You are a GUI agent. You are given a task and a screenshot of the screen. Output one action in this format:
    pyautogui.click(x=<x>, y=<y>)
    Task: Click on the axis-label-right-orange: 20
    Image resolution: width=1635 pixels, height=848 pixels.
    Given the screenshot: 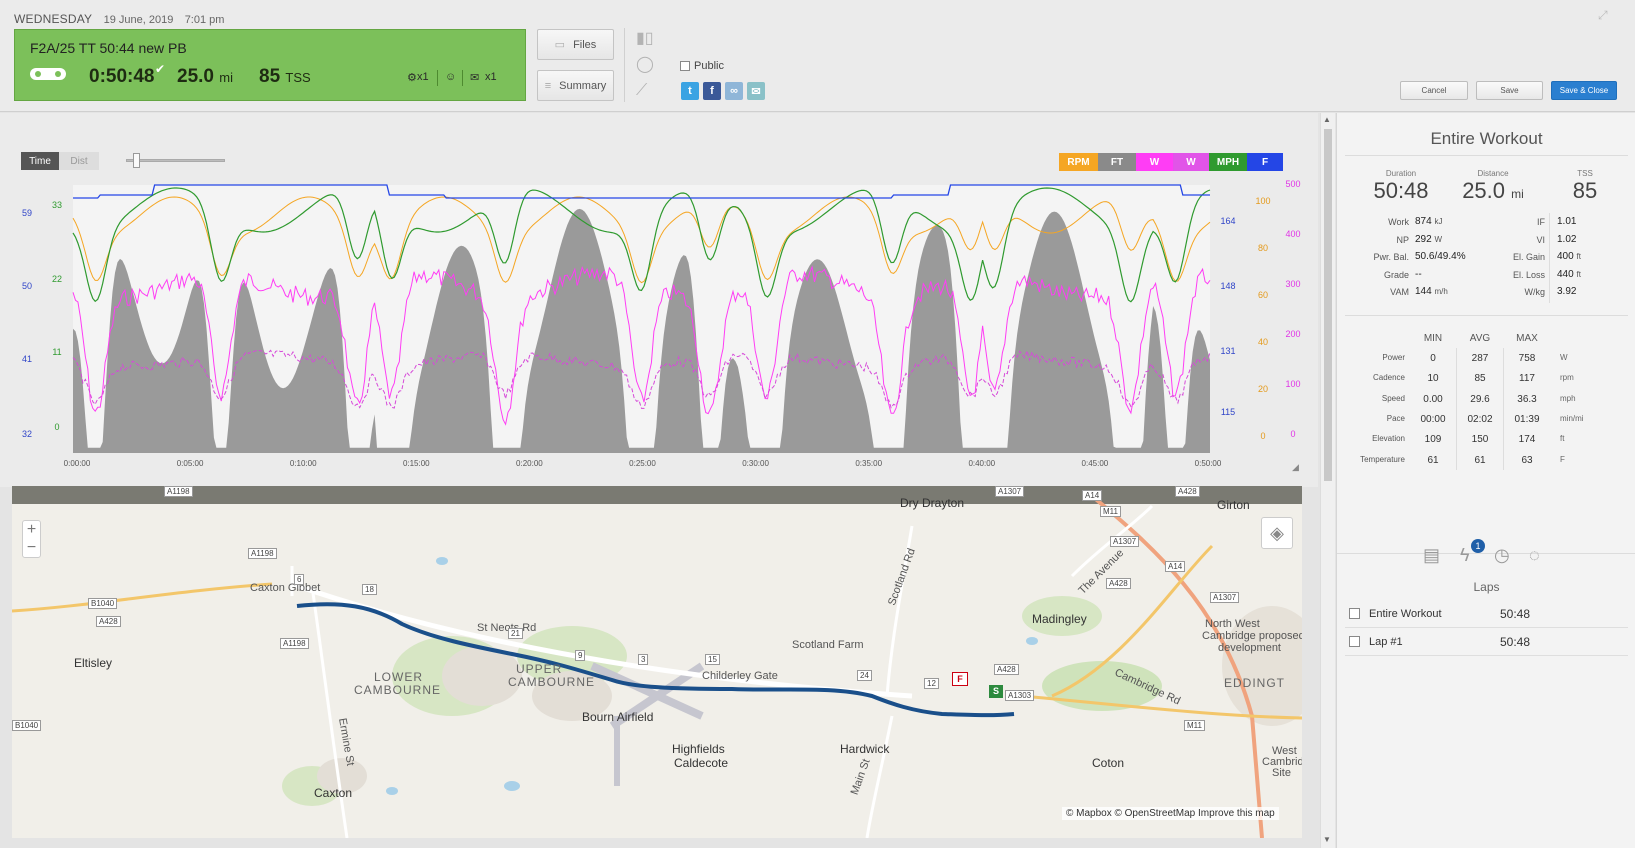 What is the action you would take?
    pyautogui.click(x=1263, y=389)
    